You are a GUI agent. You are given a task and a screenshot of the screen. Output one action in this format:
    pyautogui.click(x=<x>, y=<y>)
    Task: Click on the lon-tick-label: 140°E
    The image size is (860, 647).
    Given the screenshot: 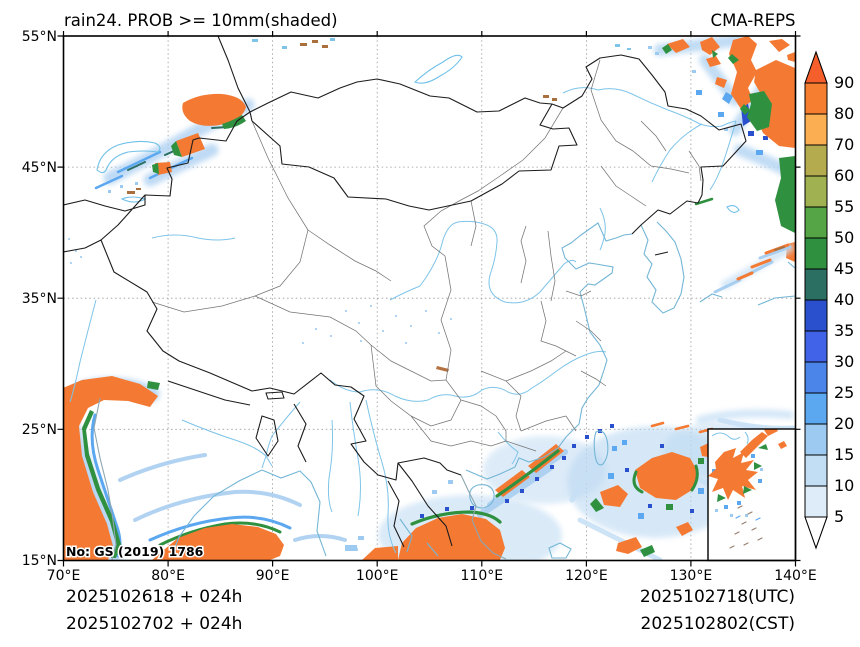 What is the action you would take?
    pyautogui.click(x=795, y=576)
    